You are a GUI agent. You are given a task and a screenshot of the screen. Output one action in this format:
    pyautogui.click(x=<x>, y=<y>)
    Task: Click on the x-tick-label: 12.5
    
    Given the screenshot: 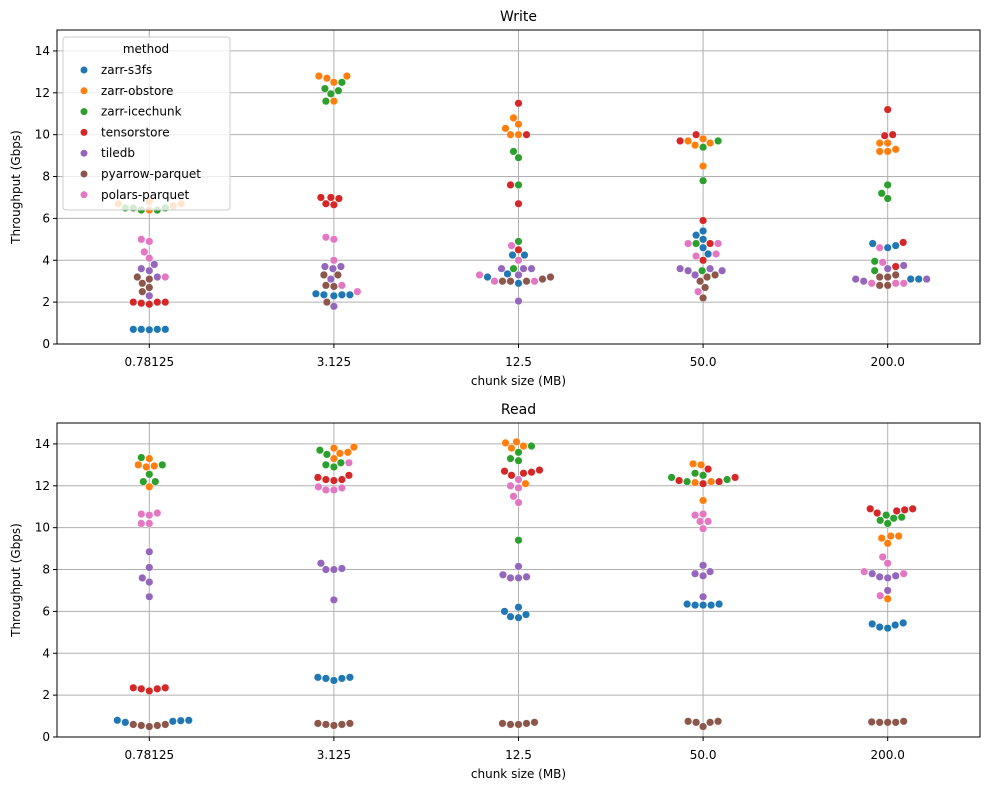 What is the action you would take?
    pyautogui.click(x=518, y=755)
    